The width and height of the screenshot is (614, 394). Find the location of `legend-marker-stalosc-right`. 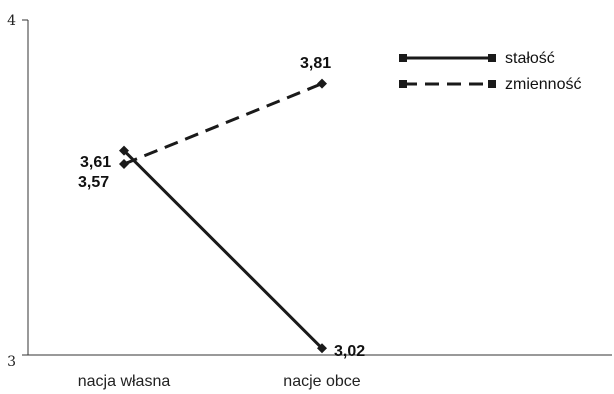

legend-marker-stalosc-right is located at coordinates (492, 58).